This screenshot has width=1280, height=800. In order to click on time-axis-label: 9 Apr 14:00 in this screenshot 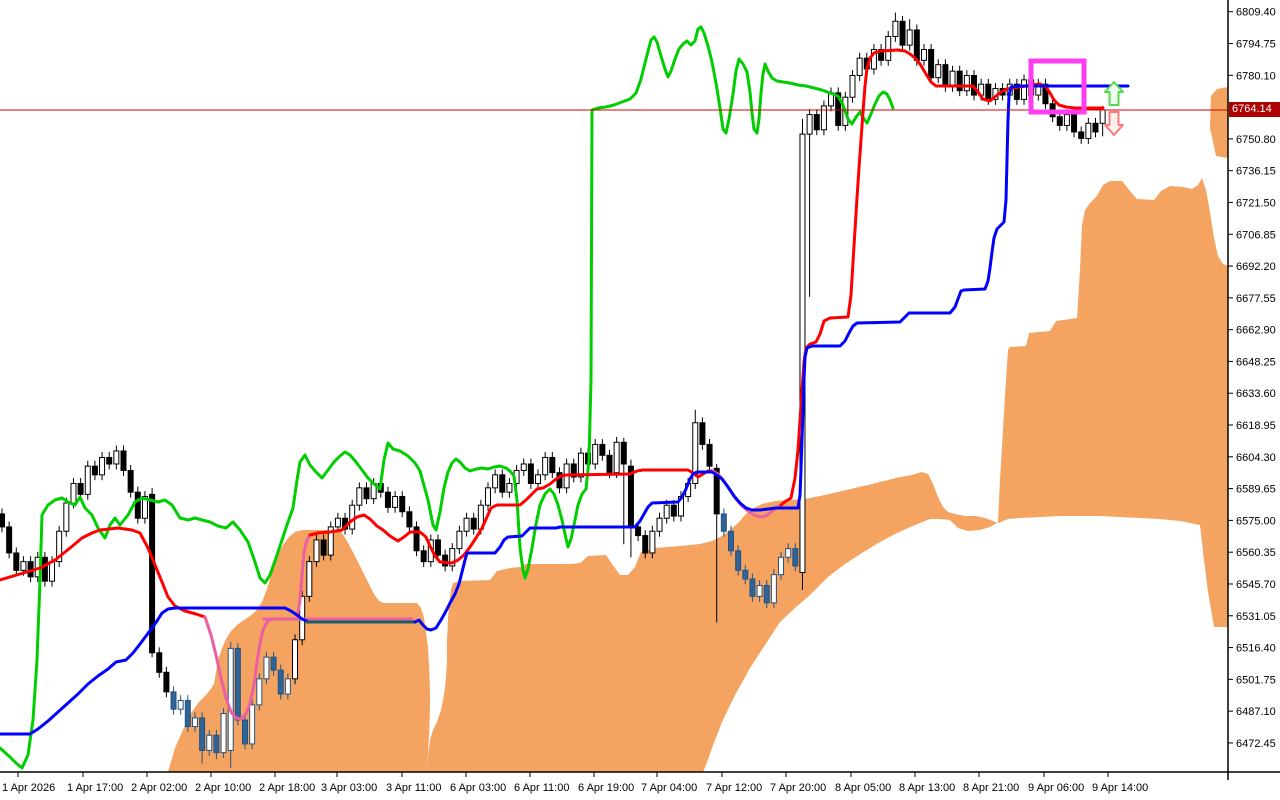, I will do `click(1120, 788)`.